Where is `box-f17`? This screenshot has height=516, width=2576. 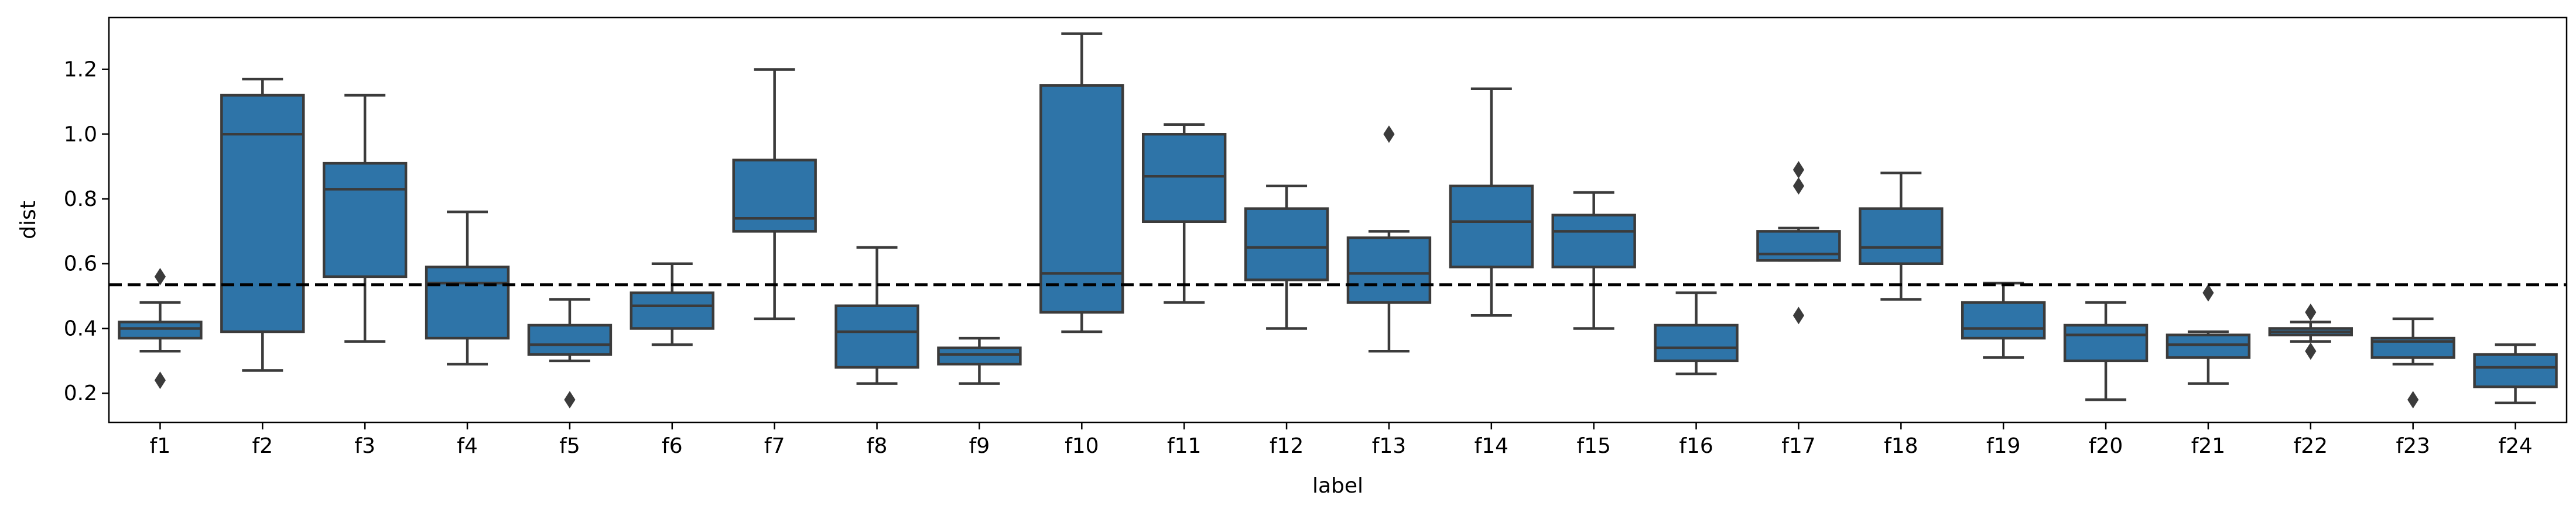 box-f17 is located at coordinates (1799, 246).